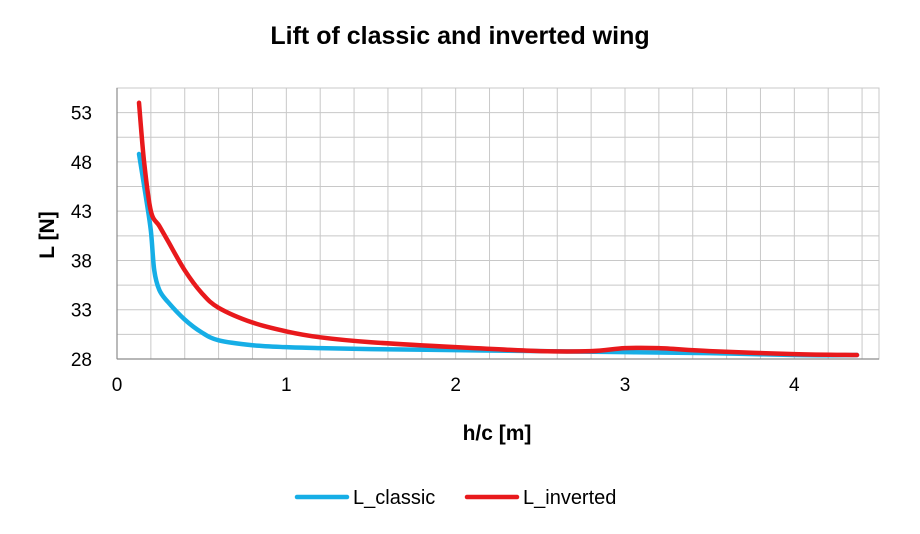 The height and width of the screenshot is (534, 920). I want to click on x-tick-label: 4, so click(794, 385).